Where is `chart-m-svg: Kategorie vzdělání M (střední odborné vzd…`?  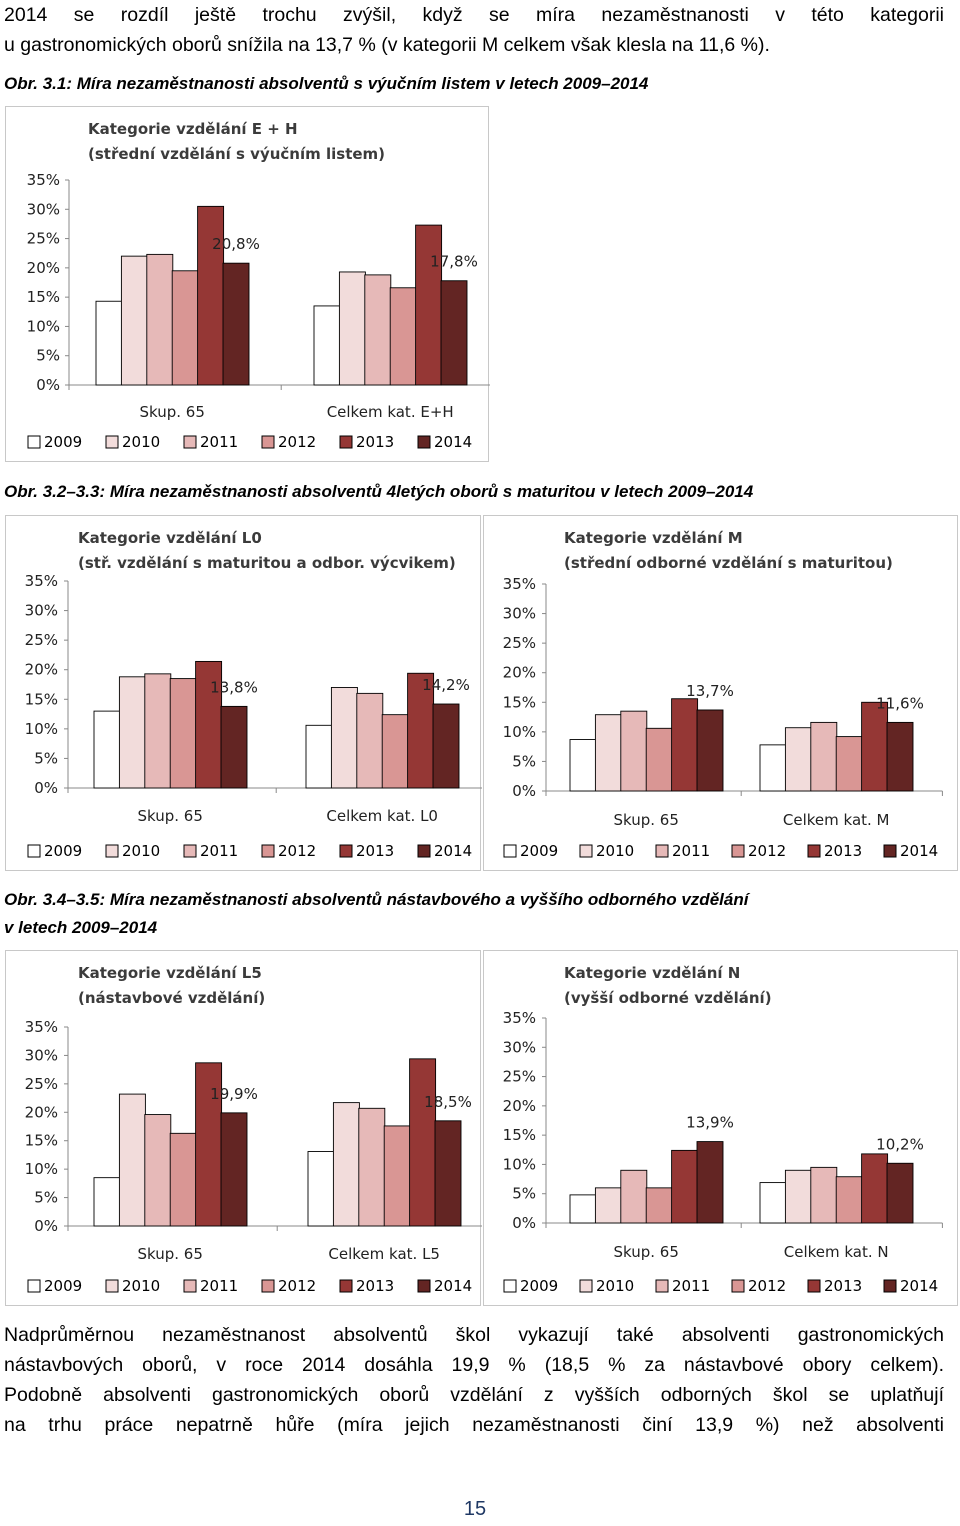
chart-m-svg: Kategorie vzdělání M (střední odborné vzd… is located at coordinates (723, 694).